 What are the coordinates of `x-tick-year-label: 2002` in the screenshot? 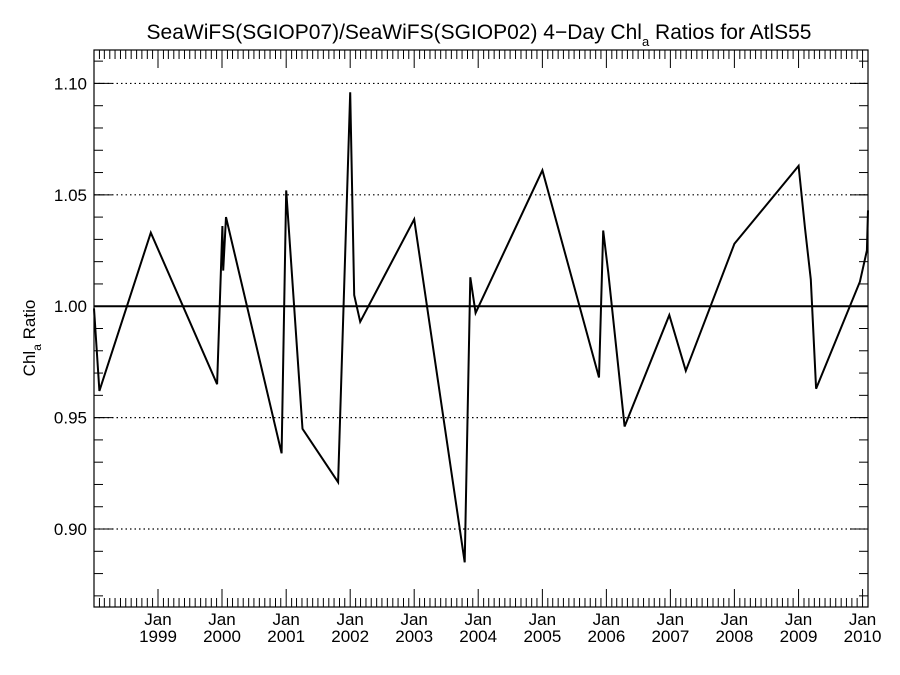 It's located at (350, 636).